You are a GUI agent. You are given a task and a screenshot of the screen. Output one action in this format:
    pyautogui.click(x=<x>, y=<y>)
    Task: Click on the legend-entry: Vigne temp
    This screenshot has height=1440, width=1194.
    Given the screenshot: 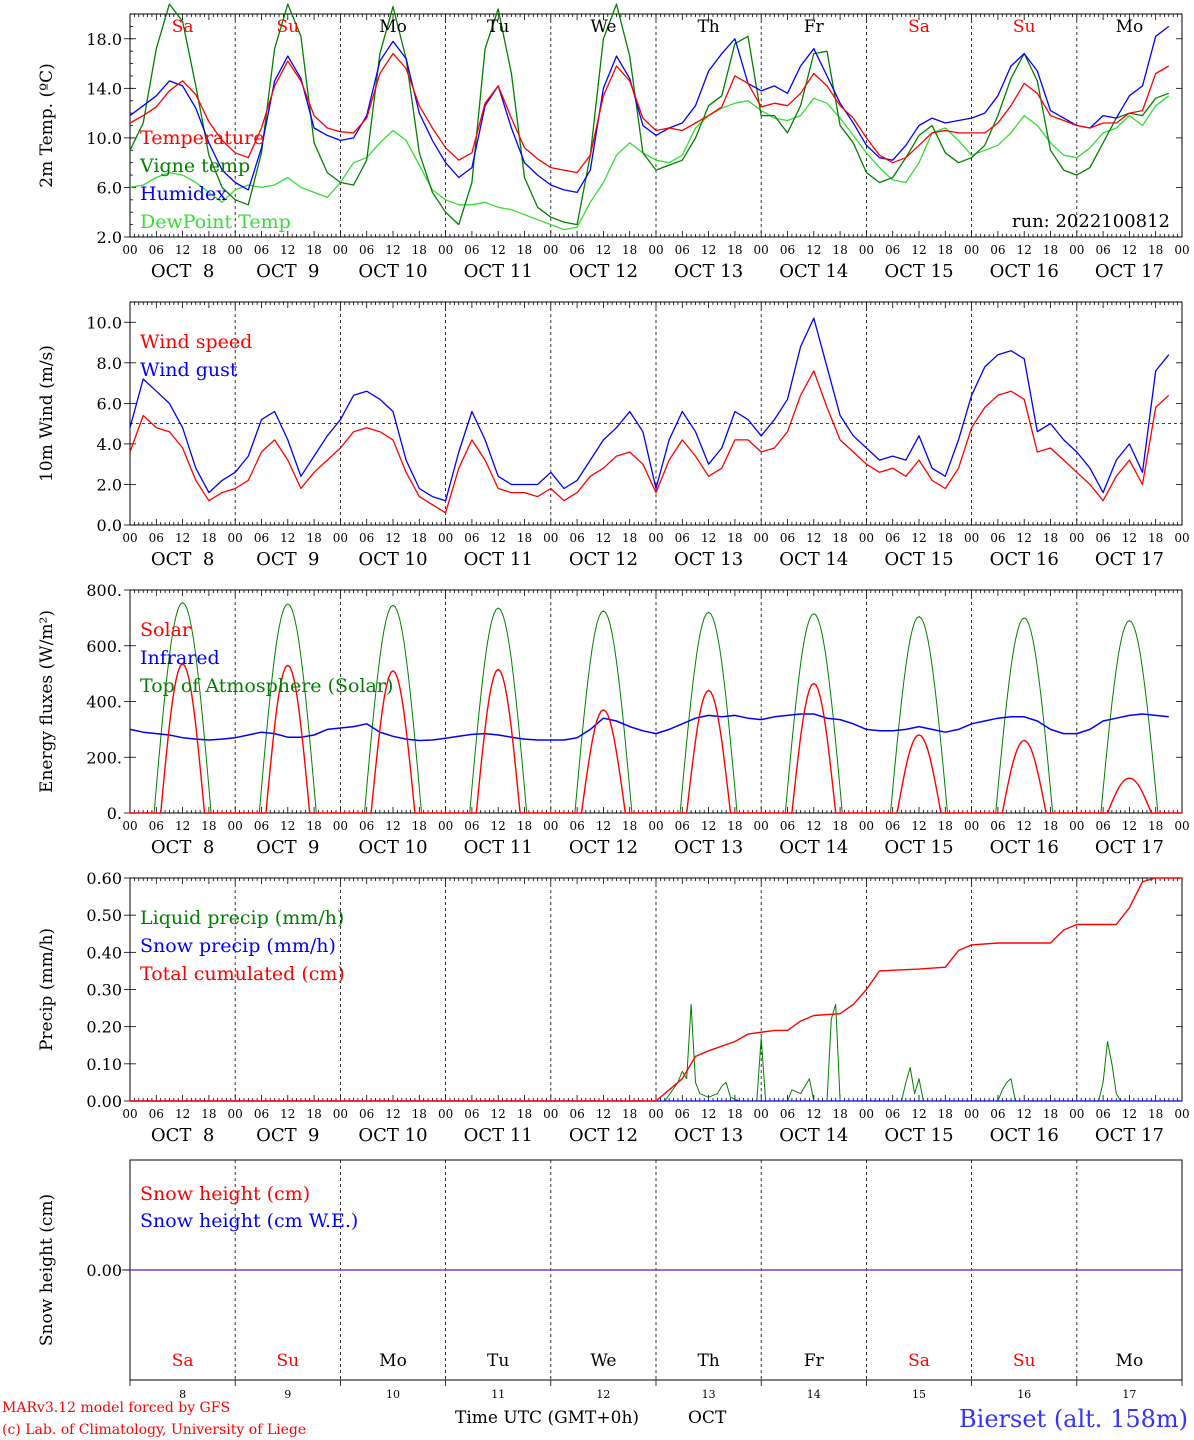 What is the action you would take?
    pyautogui.click(x=194, y=166)
    